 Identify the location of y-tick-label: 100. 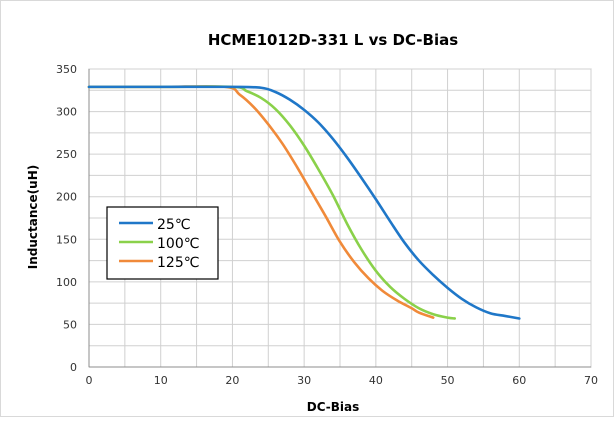
(66, 282).